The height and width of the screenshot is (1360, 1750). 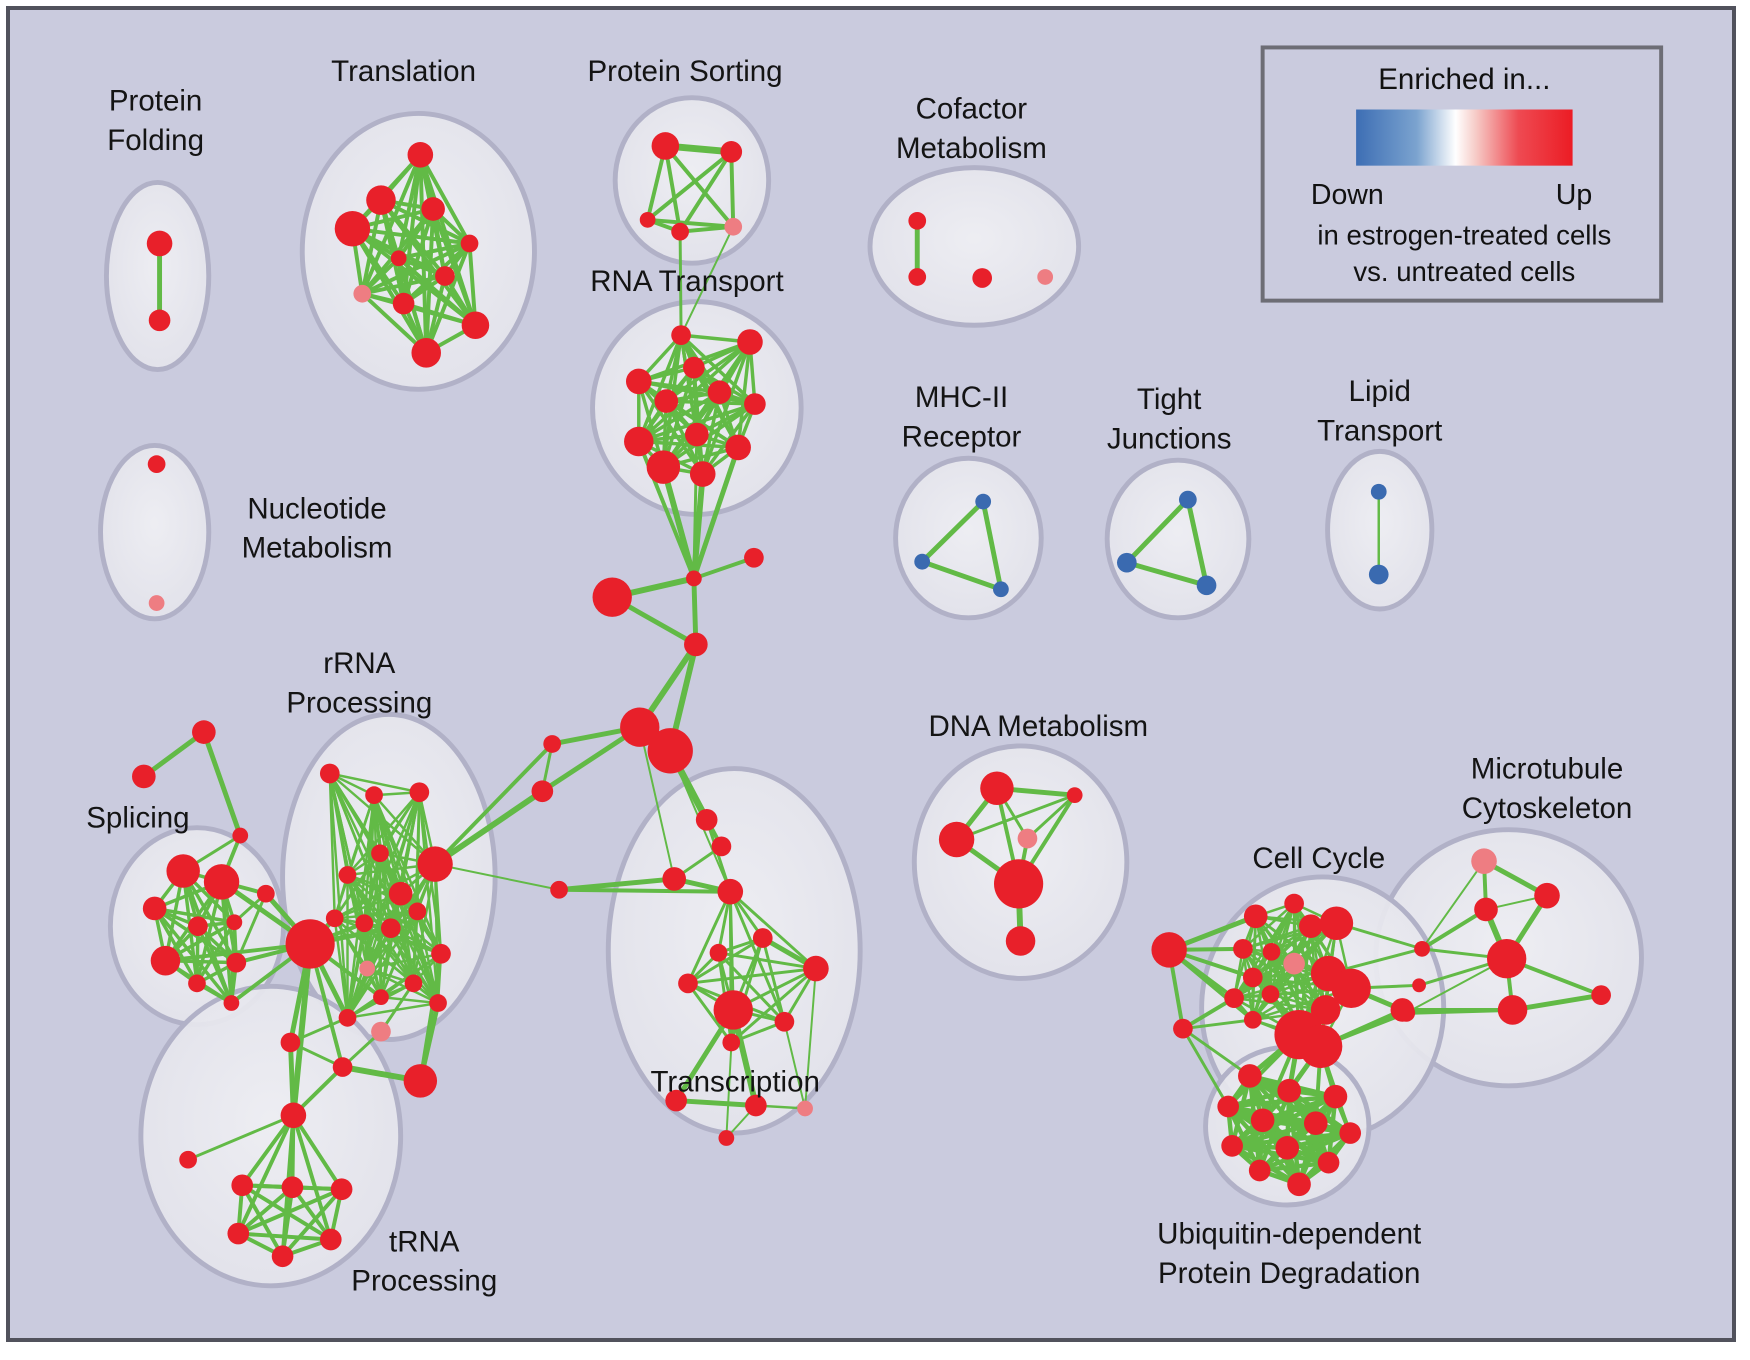 I want to click on node-ub12, so click(x=1299, y=1184).